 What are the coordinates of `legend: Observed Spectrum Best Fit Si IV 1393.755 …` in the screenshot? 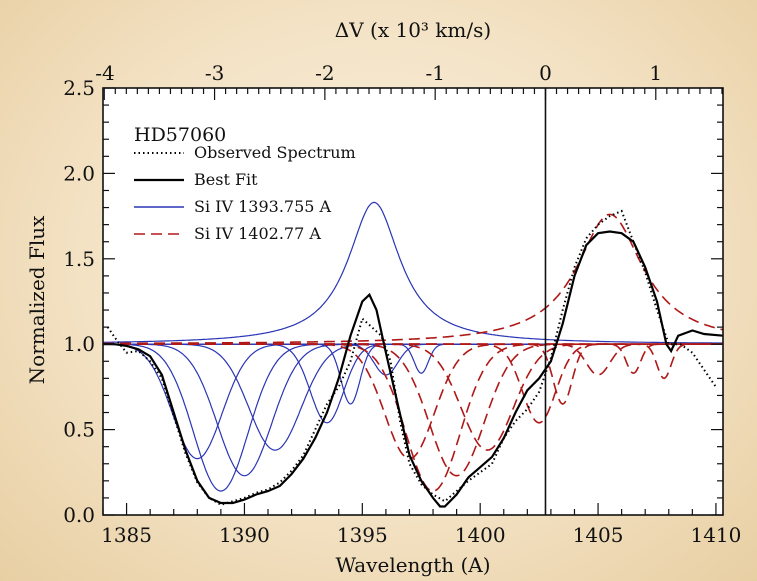 It's located at (245, 193).